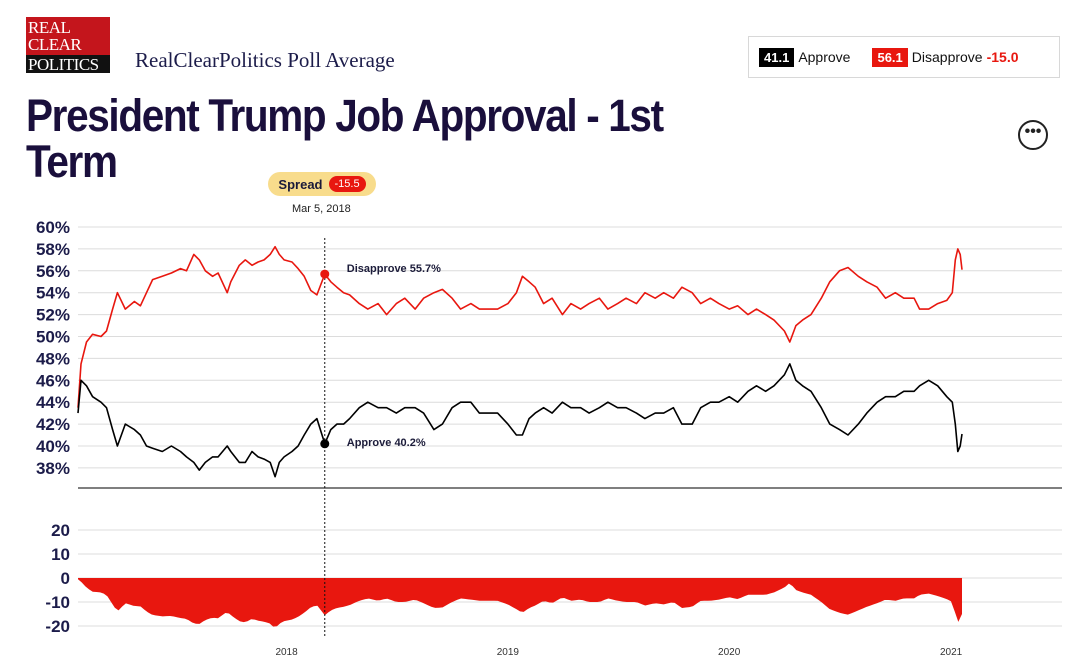 The height and width of the screenshot is (671, 1067). Describe the element at coordinates (951, 652) in the screenshot. I see `x-tick-label: 2021` at that location.